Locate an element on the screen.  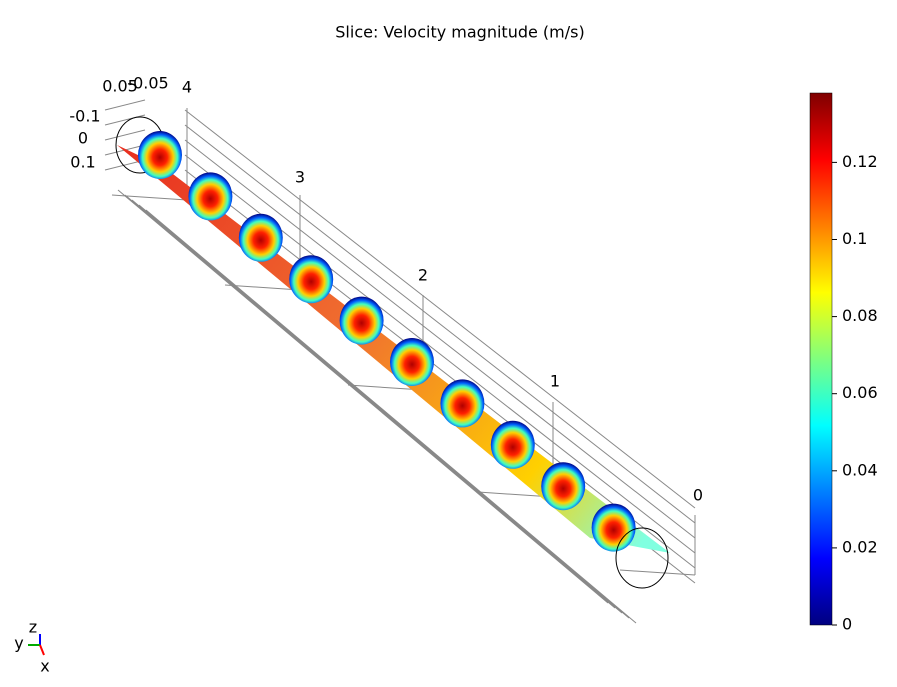
triad-label: x is located at coordinates (44, 666).